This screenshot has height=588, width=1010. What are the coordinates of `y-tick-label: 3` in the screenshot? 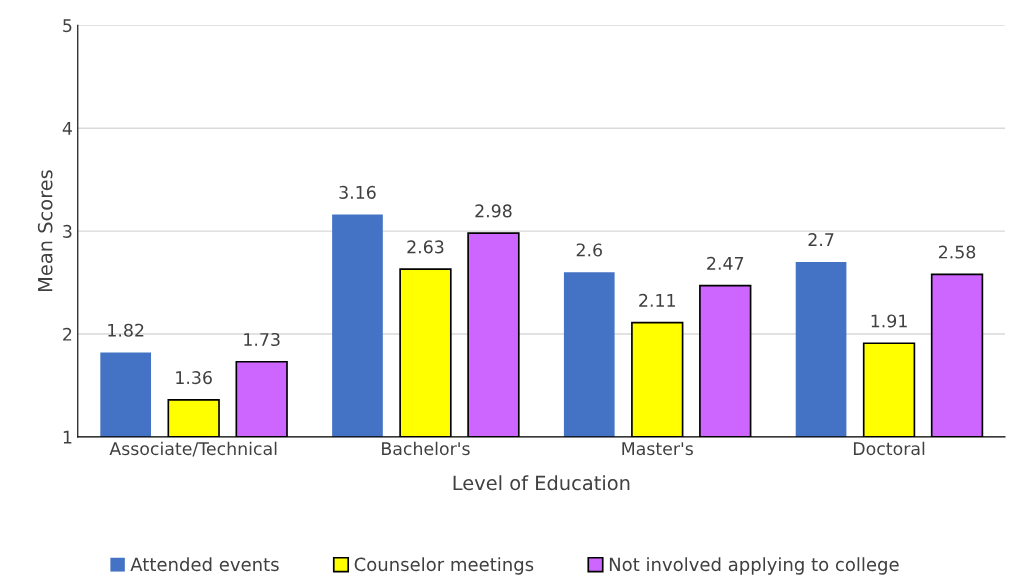 It's located at (67, 231).